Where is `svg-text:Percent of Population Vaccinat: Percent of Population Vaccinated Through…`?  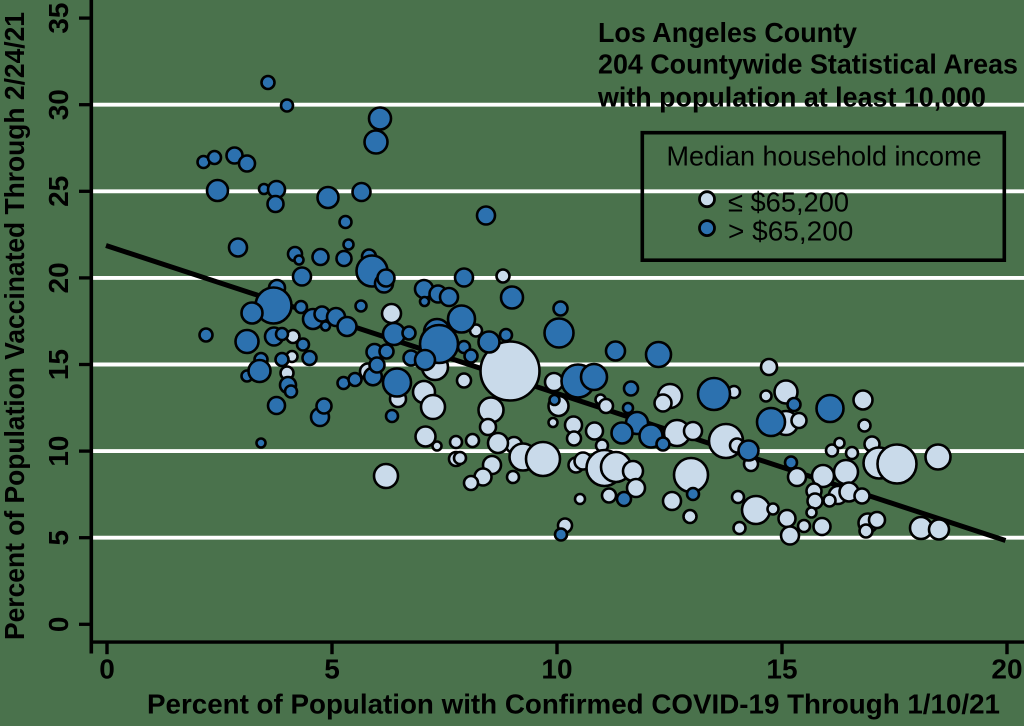 svg-text:Percent of Population Vaccinat: Percent of Population Vaccinated Through… is located at coordinates (15, 326).